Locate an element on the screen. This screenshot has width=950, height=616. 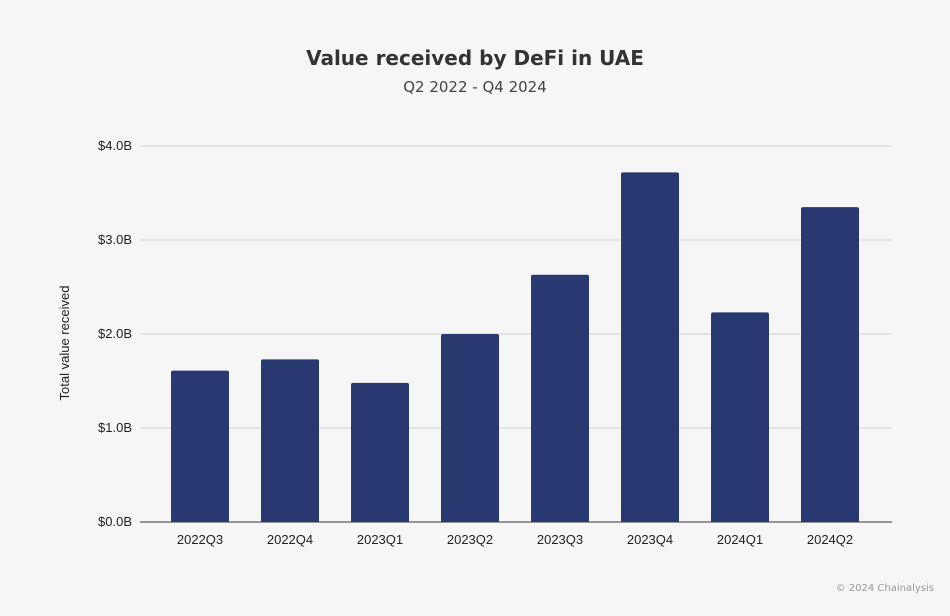
chart-subtitle: Q2 2022 - Q4 2024 is located at coordinates (475, 87).